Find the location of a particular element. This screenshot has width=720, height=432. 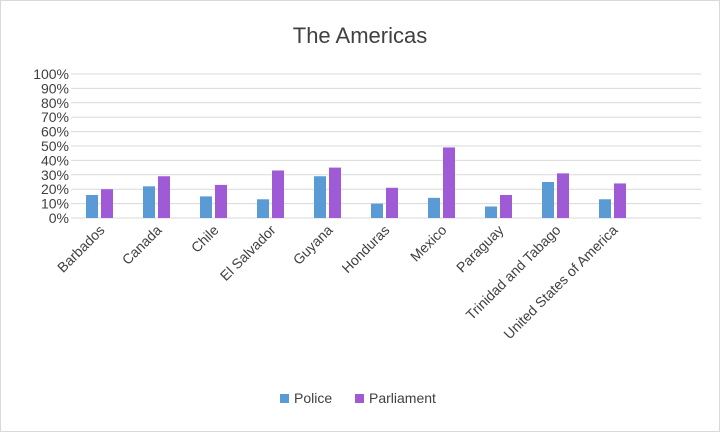

y-tick-label: 60% is located at coordinates (55, 132).